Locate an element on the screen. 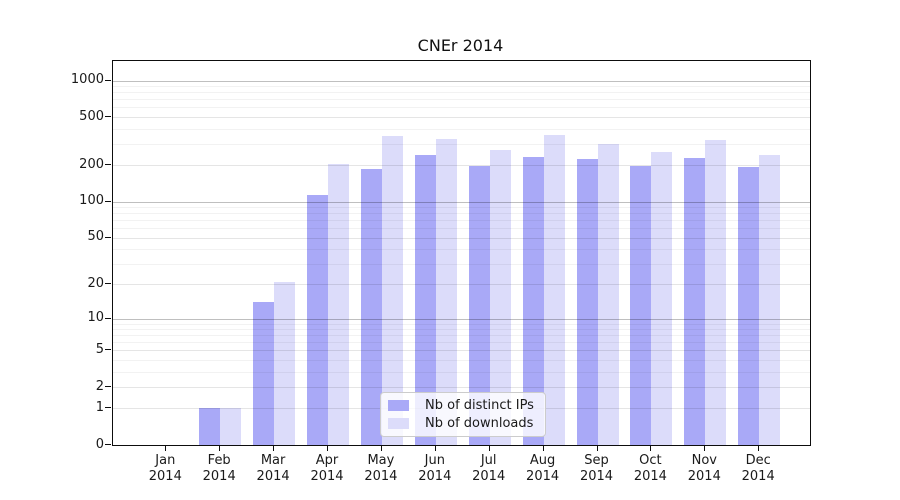 This screenshot has height=500, width=900. legend-item-downloads: Nb of downloads is located at coordinates (461, 423).